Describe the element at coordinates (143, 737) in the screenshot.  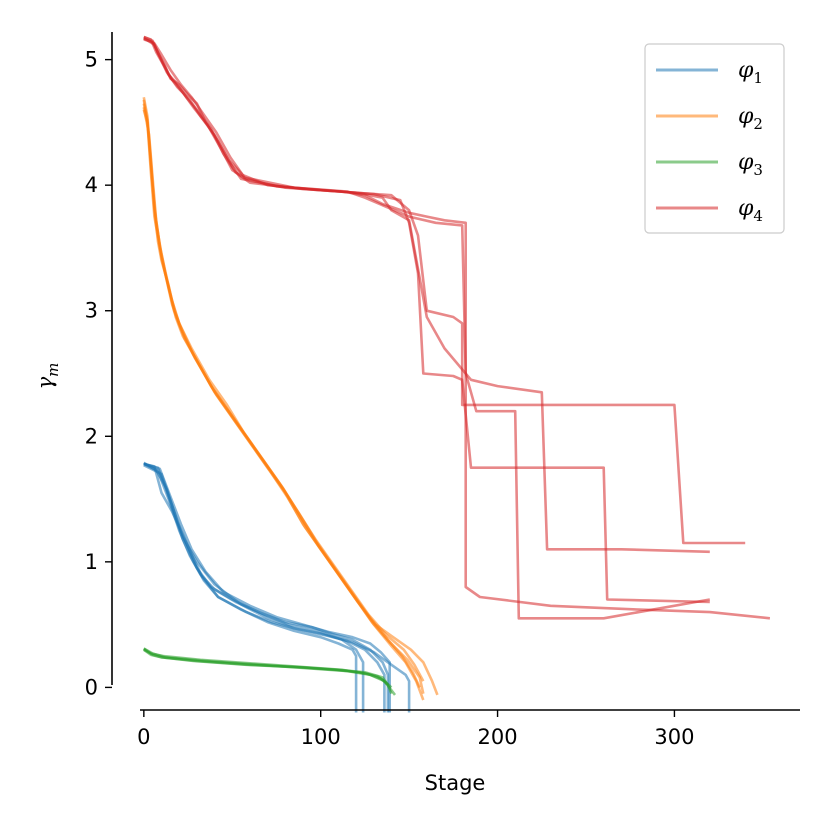
I see `x-tick-label: 0` at that location.